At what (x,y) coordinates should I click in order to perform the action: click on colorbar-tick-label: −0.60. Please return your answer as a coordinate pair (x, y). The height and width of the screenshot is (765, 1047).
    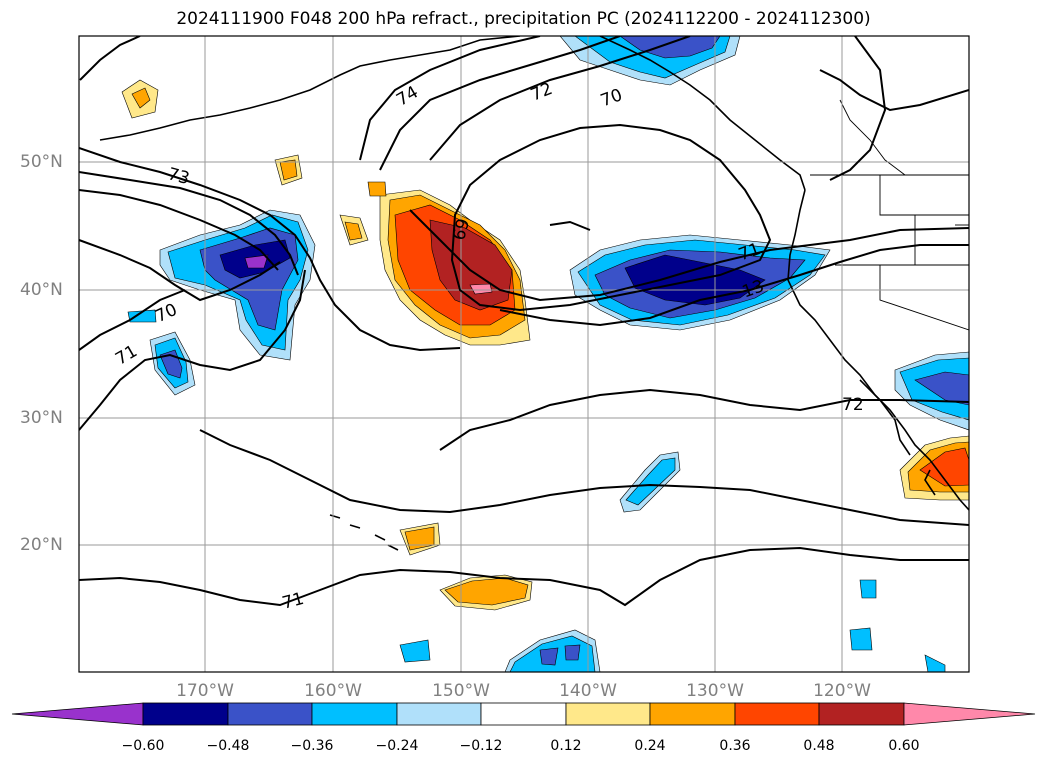
    Looking at the image, I should click on (143, 746).